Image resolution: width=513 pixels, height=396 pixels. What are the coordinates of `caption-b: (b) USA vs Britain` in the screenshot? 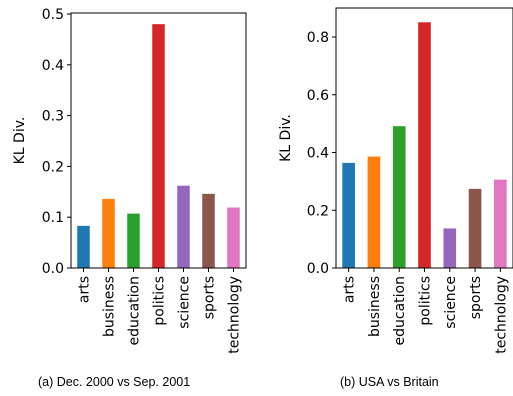 It's located at (389, 382).